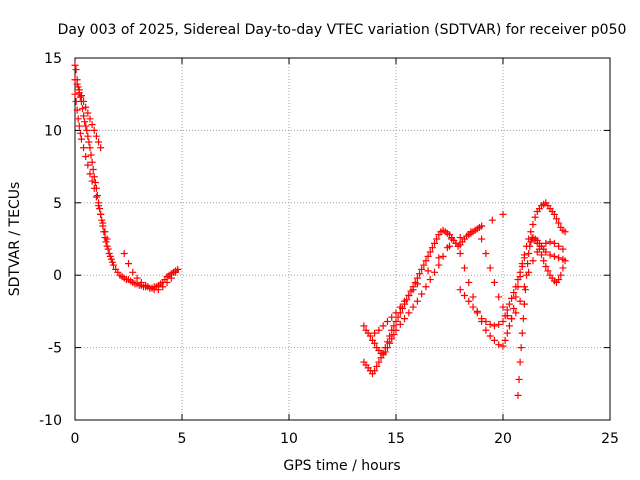 The width and height of the screenshot is (640, 480). Describe the element at coordinates (341, 466) in the screenshot. I see `x-axis-label: GPS time / hours` at that location.